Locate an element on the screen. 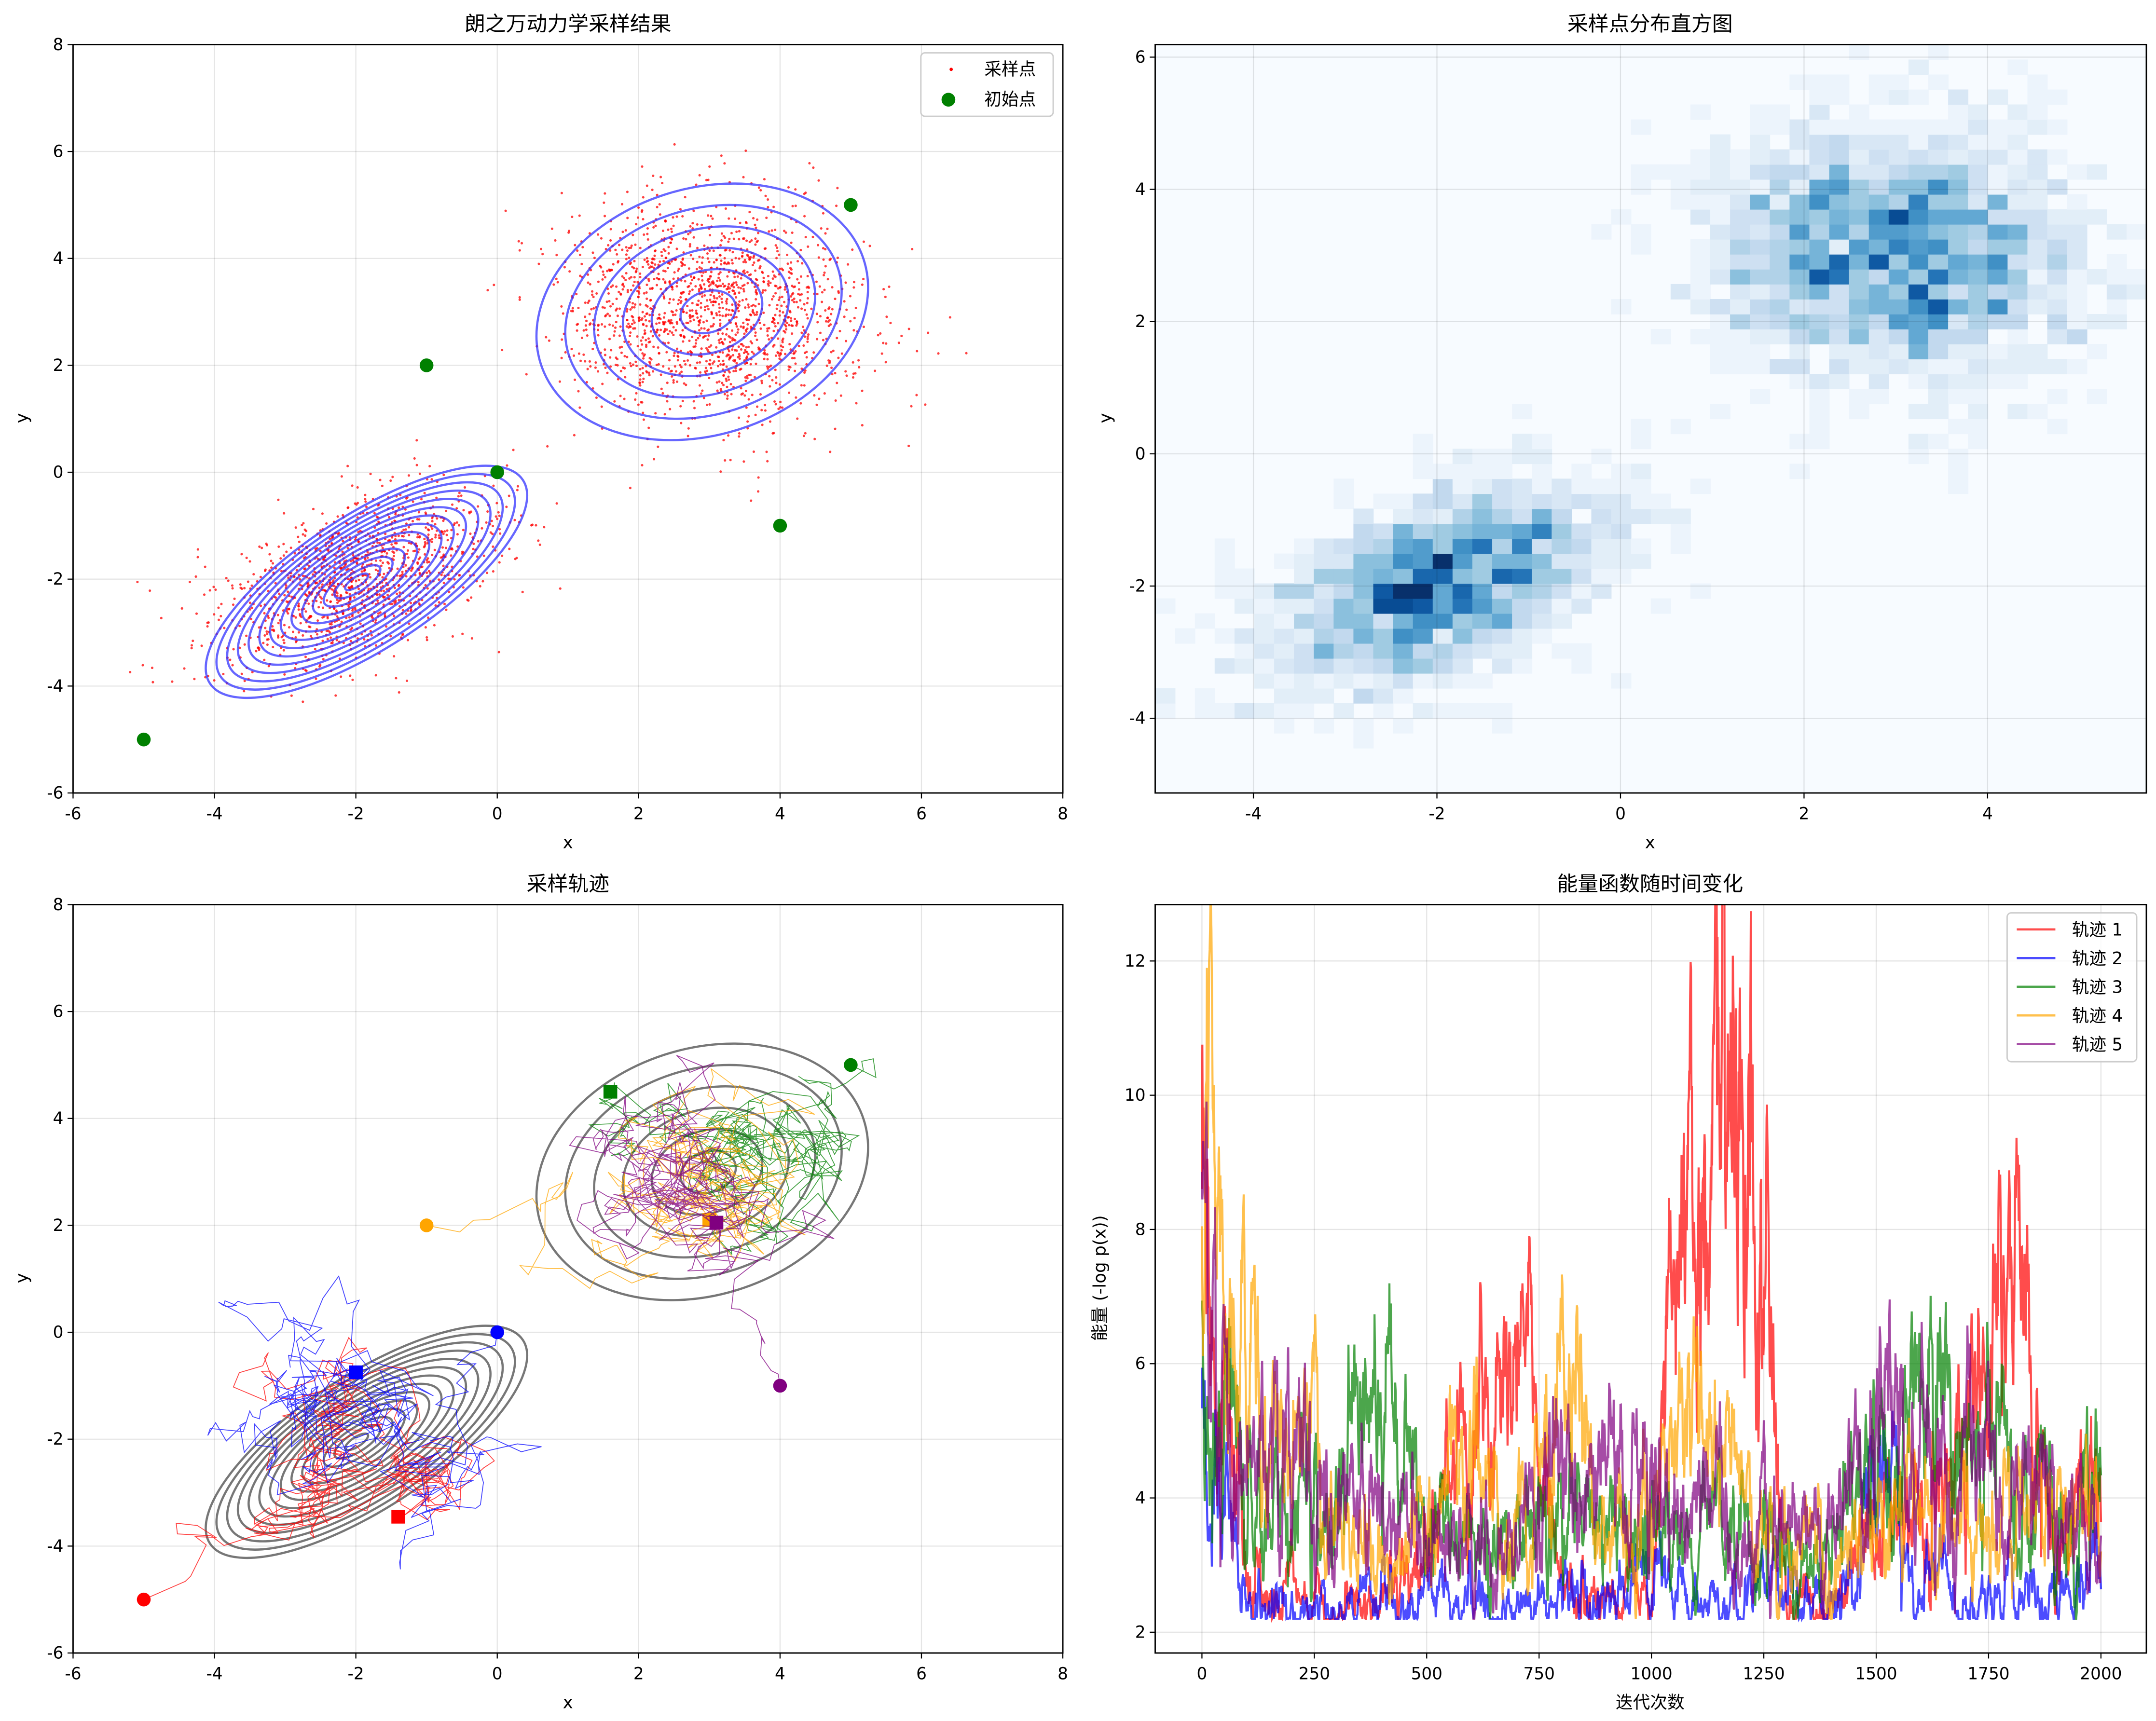  y-axis-label: y is located at coordinates (1105, 418).